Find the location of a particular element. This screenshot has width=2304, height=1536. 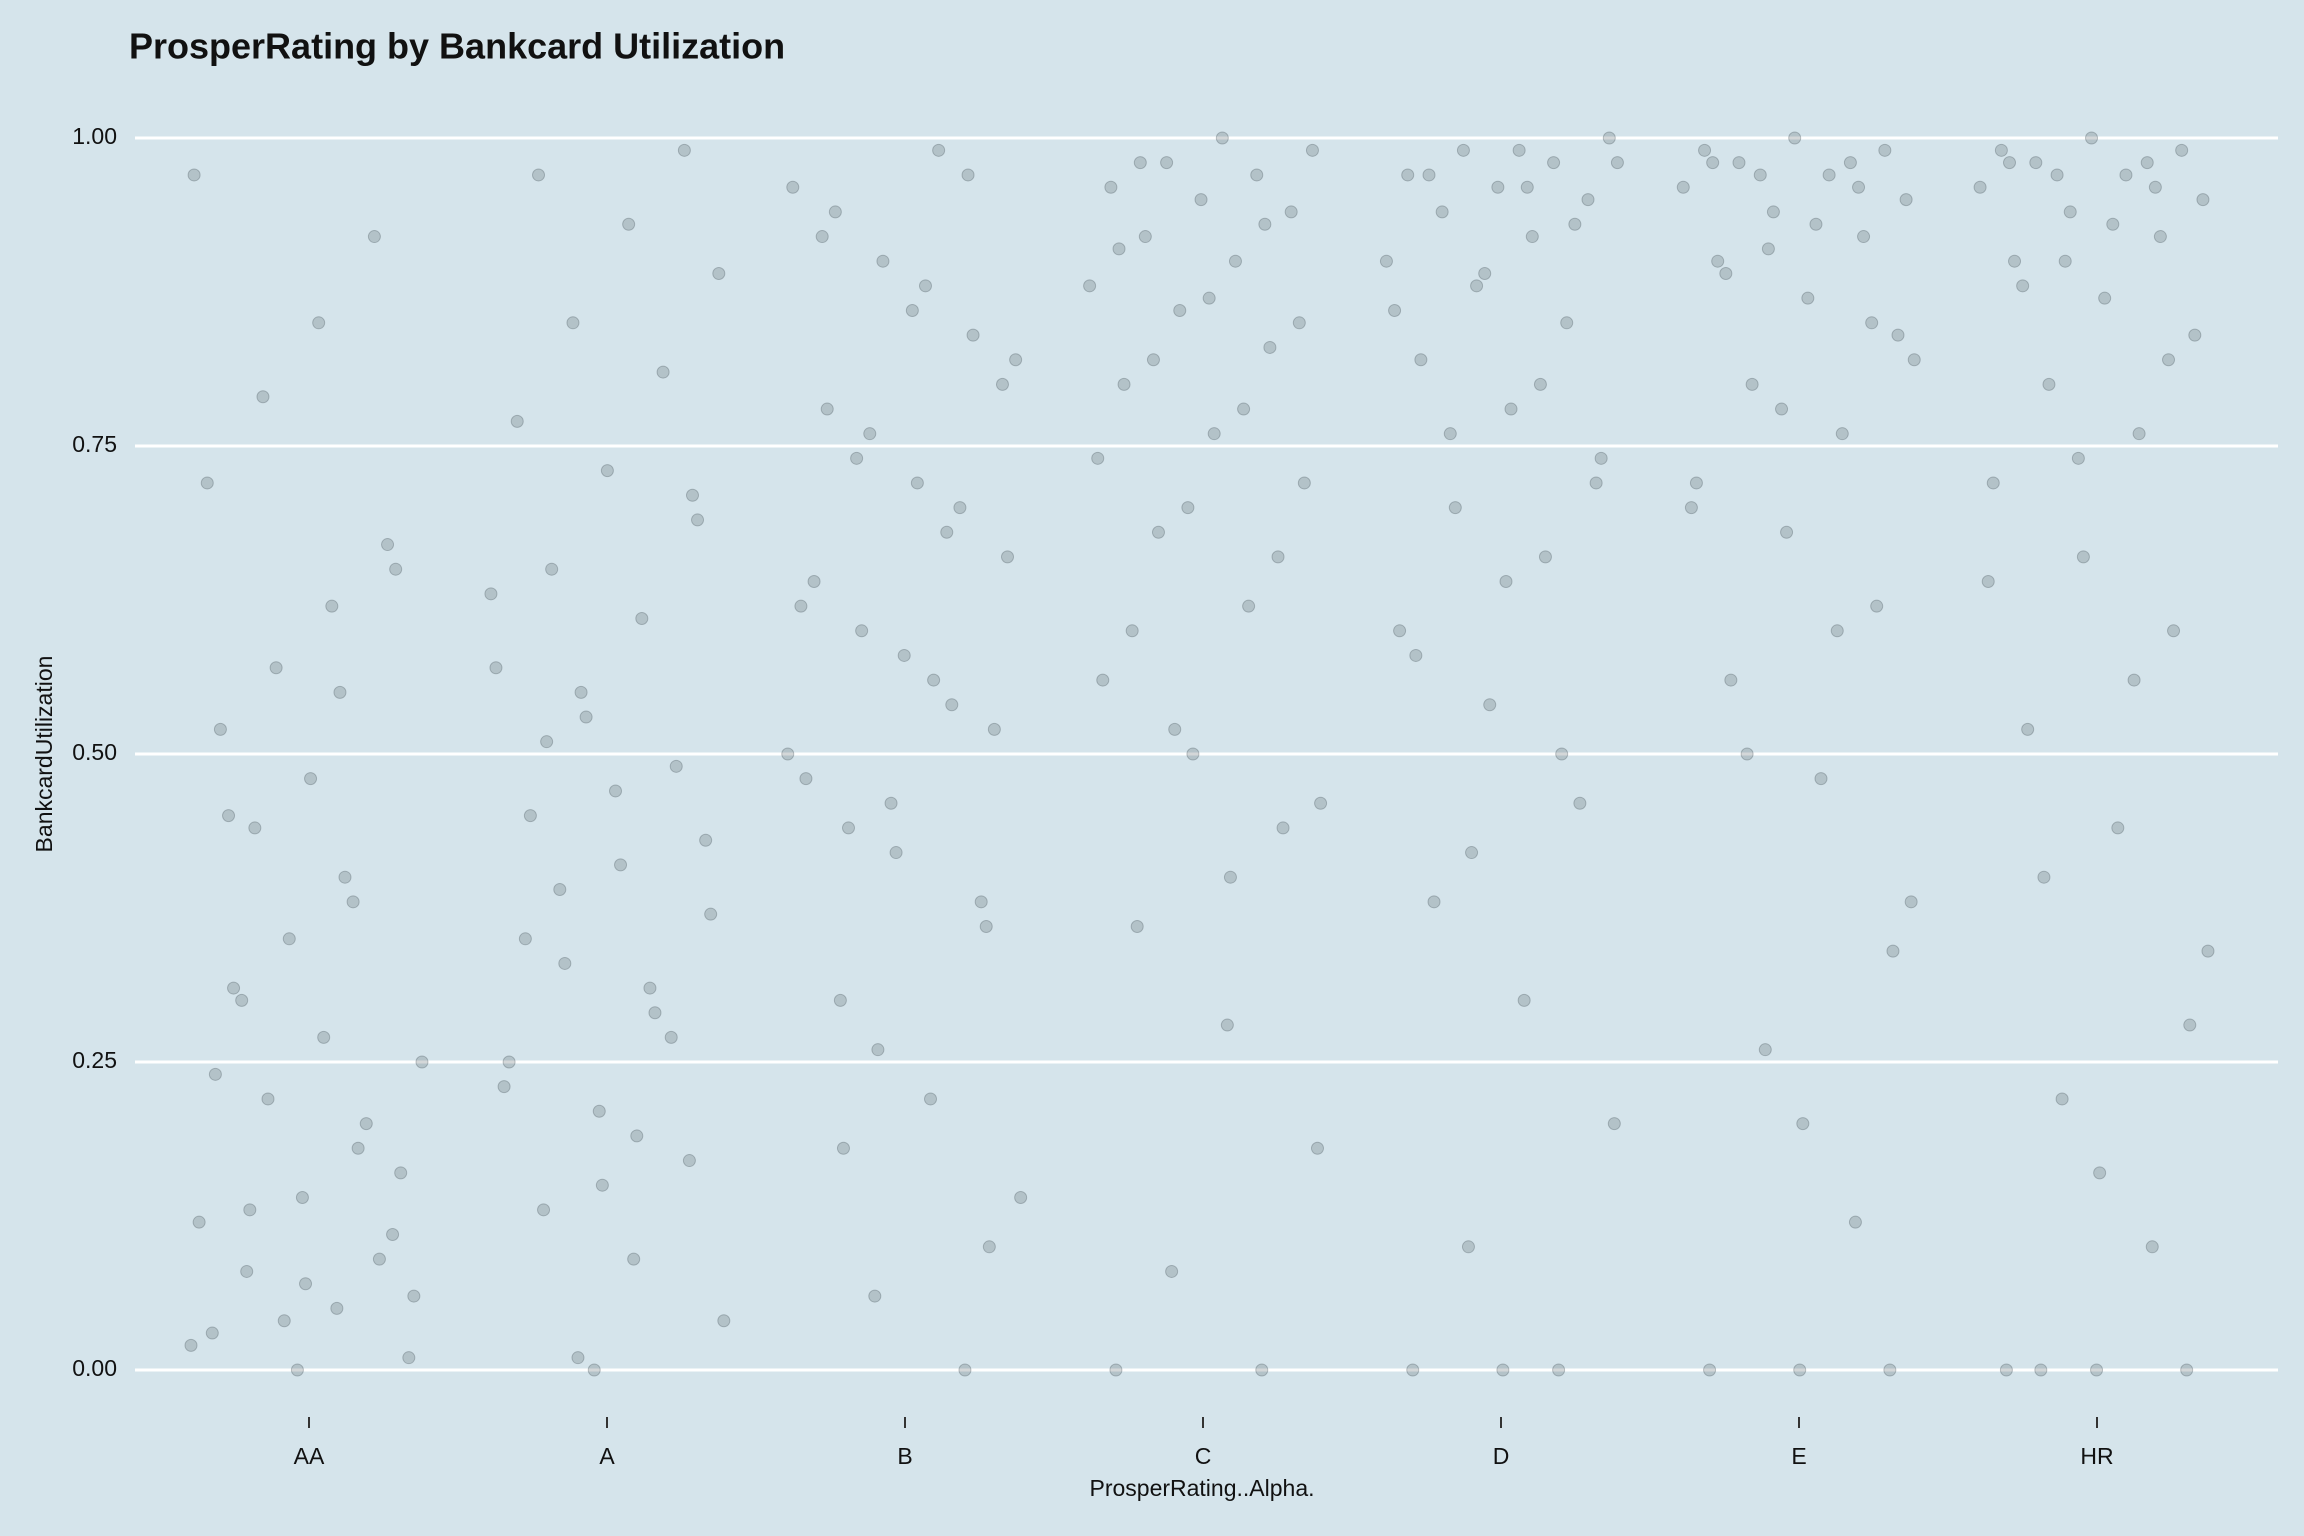

x-tick-label: C is located at coordinates (1203, 1456).